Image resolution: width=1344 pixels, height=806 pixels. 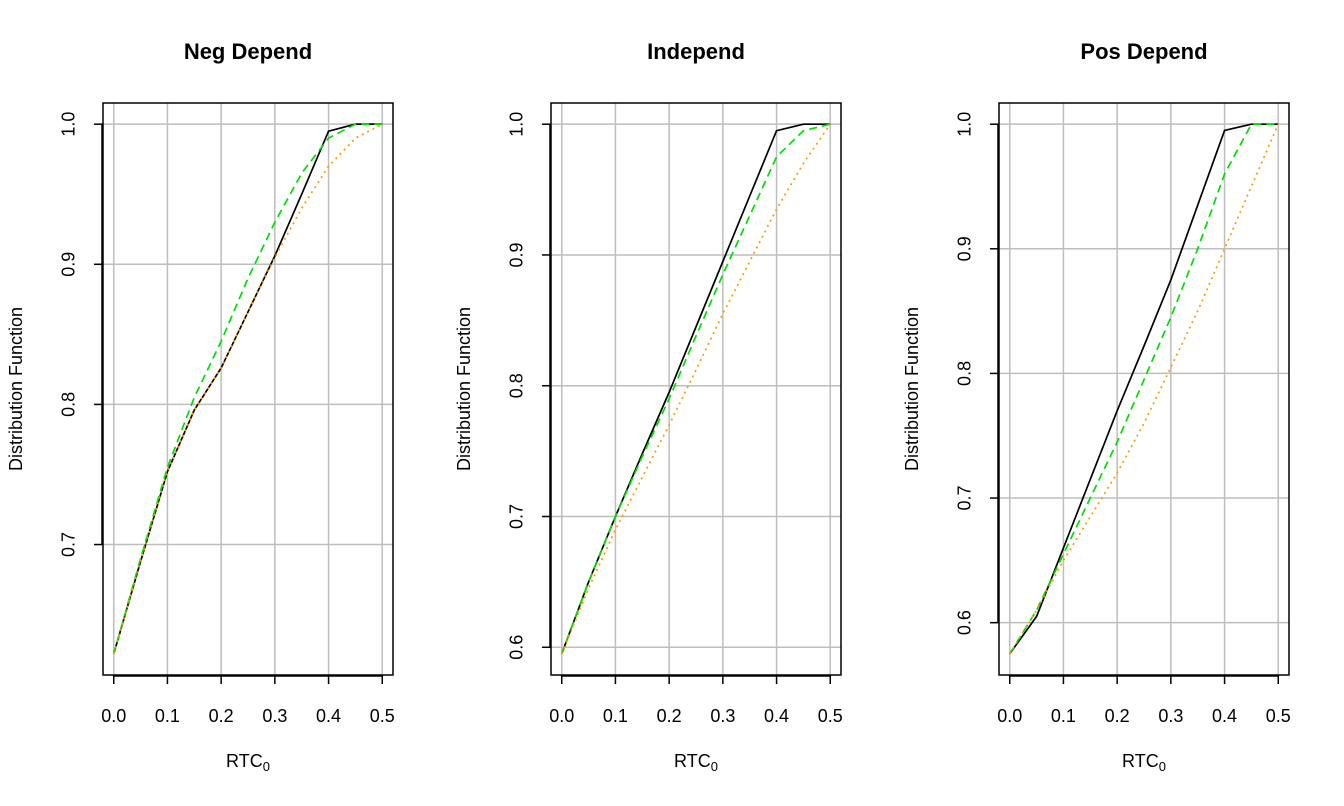 What do you see at coordinates (696, 51) in the screenshot?
I see `chart-title: Independ` at bounding box center [696, 51].